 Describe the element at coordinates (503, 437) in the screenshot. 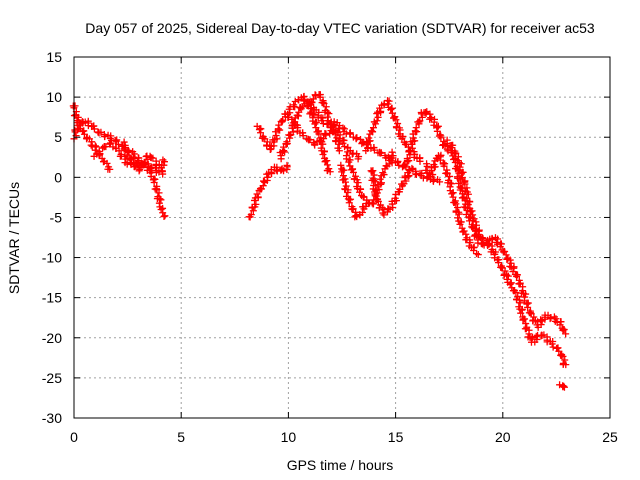

I see `x-tick-label: 20` at that location.